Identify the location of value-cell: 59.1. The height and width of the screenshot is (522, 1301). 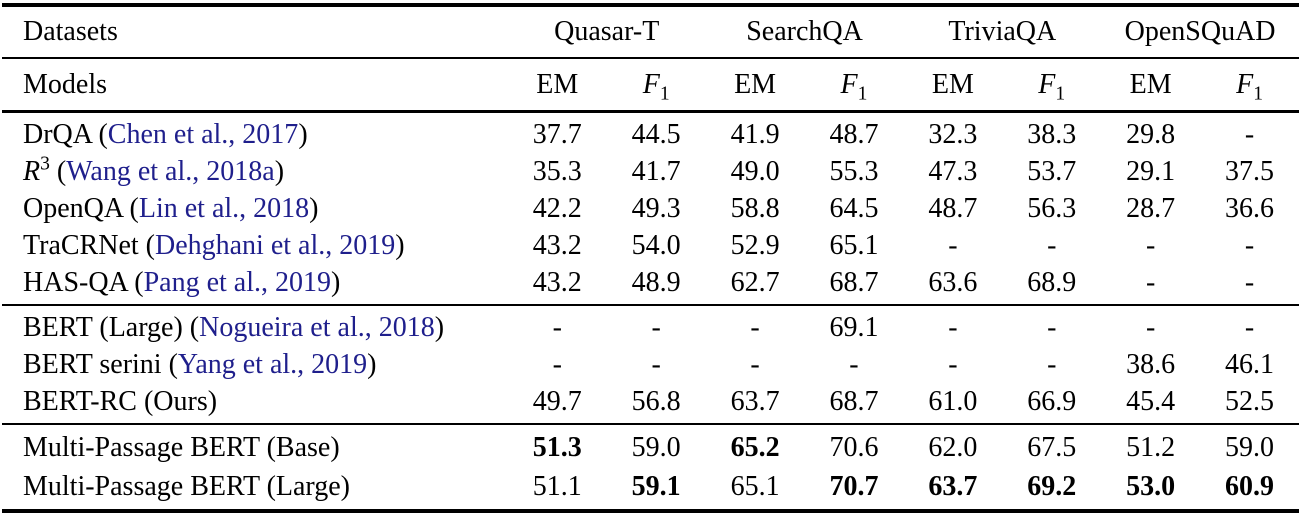
(656, 486).